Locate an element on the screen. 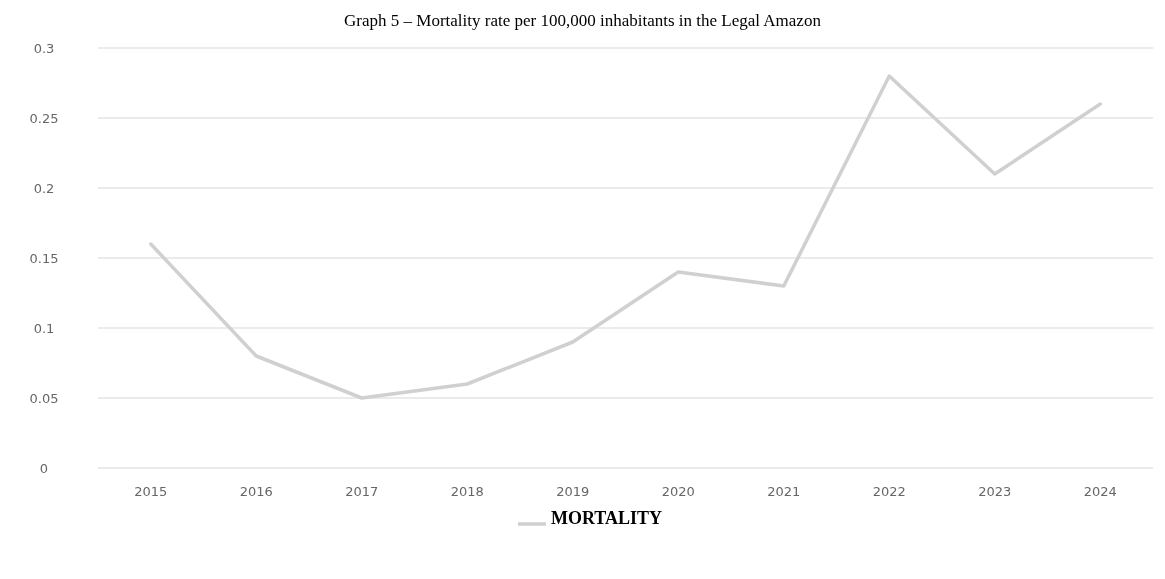  x-tick-label: 2015 is located at coordinates (151, 491).